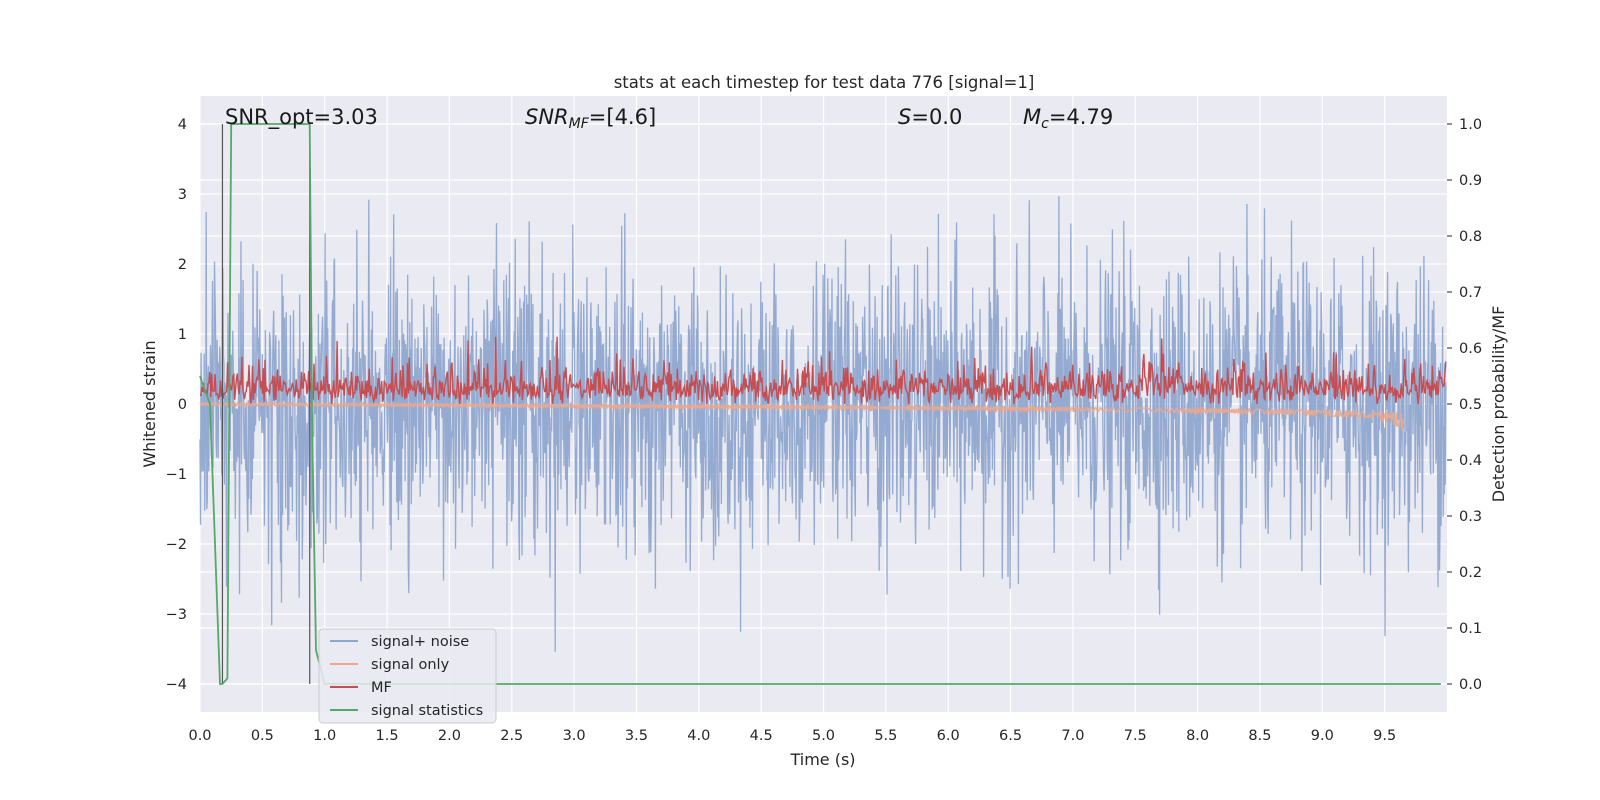  I want to click on legend-label-mf: MF, so click(381, 688).